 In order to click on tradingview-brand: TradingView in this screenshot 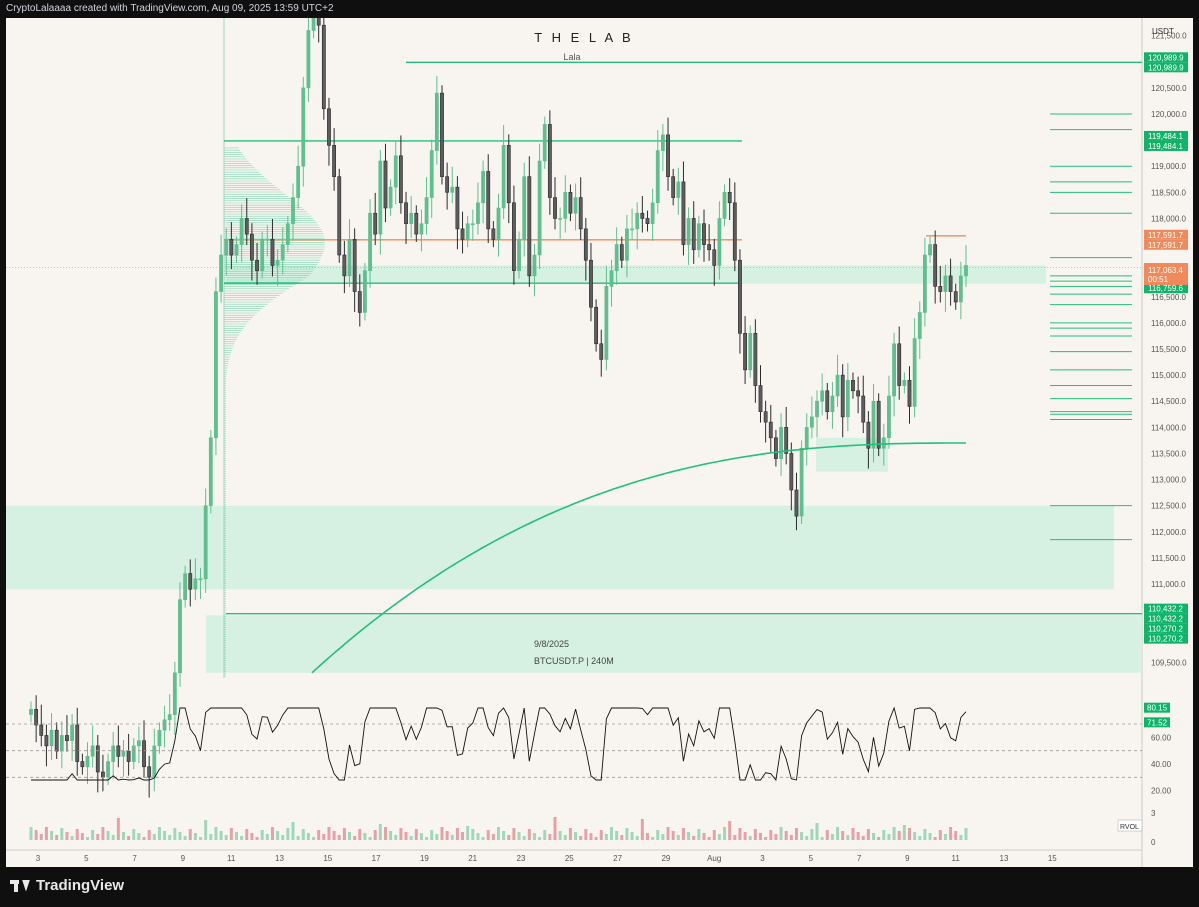, I will do `click(67, 885)`.